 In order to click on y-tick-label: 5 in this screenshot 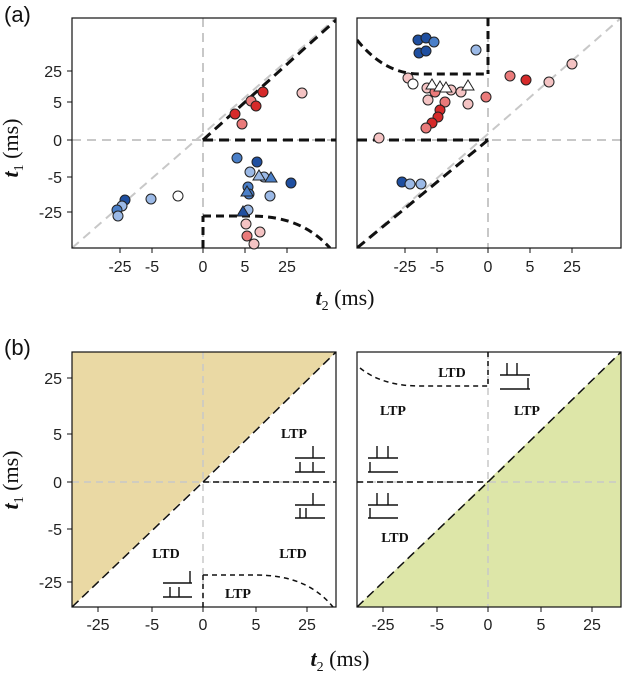, I will do `click(57, 435)`.